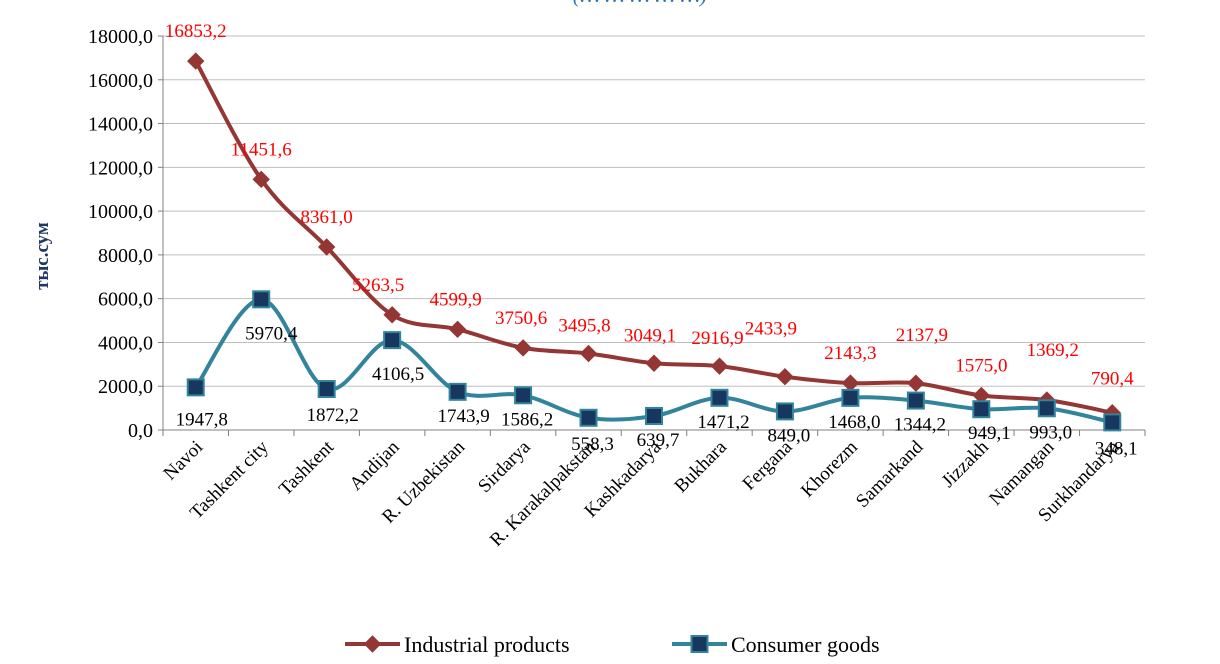  What do you see at coordinates (805, 644) in the screenshot?
I see `legend-label: Consumer goods` at bounding box center [805, 644].